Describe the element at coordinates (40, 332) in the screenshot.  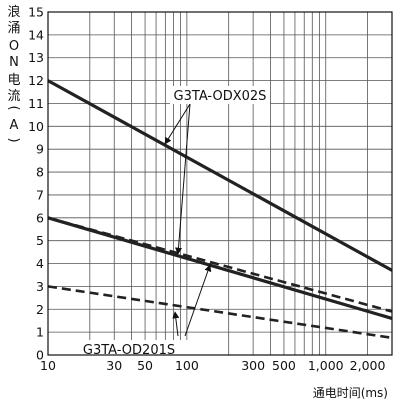
I see `y-tick-1: 1` at that location.